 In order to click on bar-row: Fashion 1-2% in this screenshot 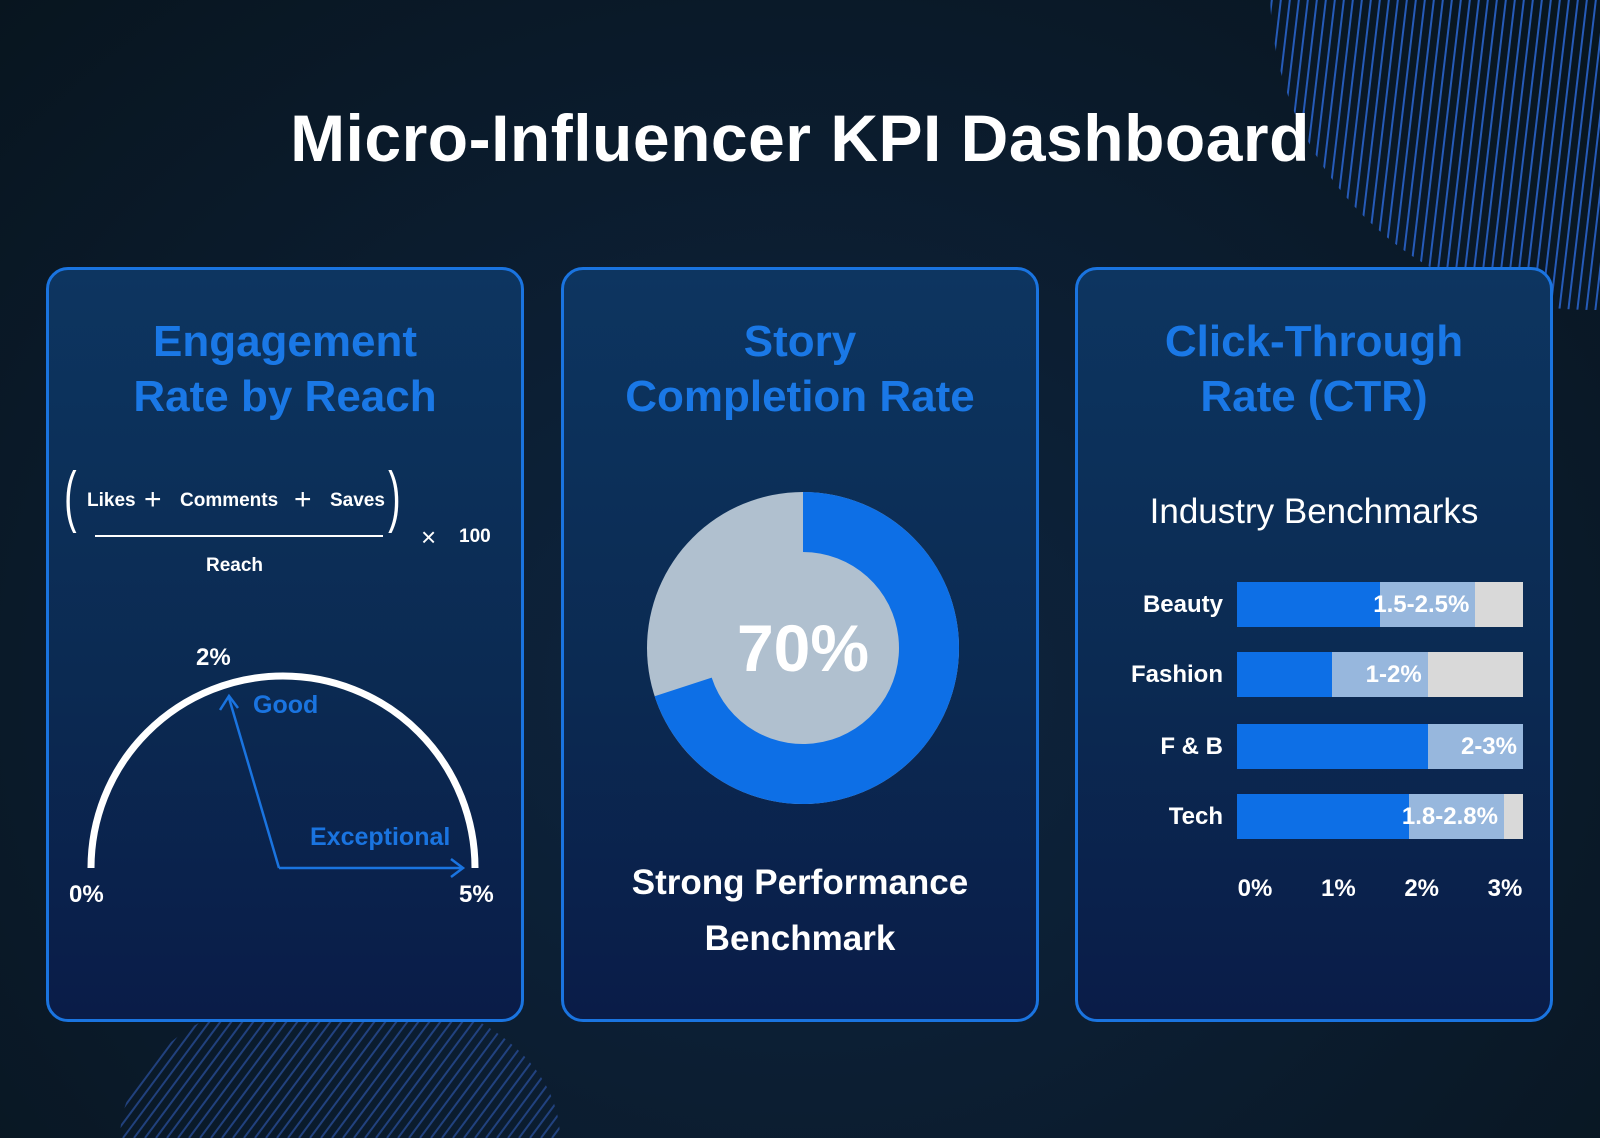, I will do `click(1314, 674)`.